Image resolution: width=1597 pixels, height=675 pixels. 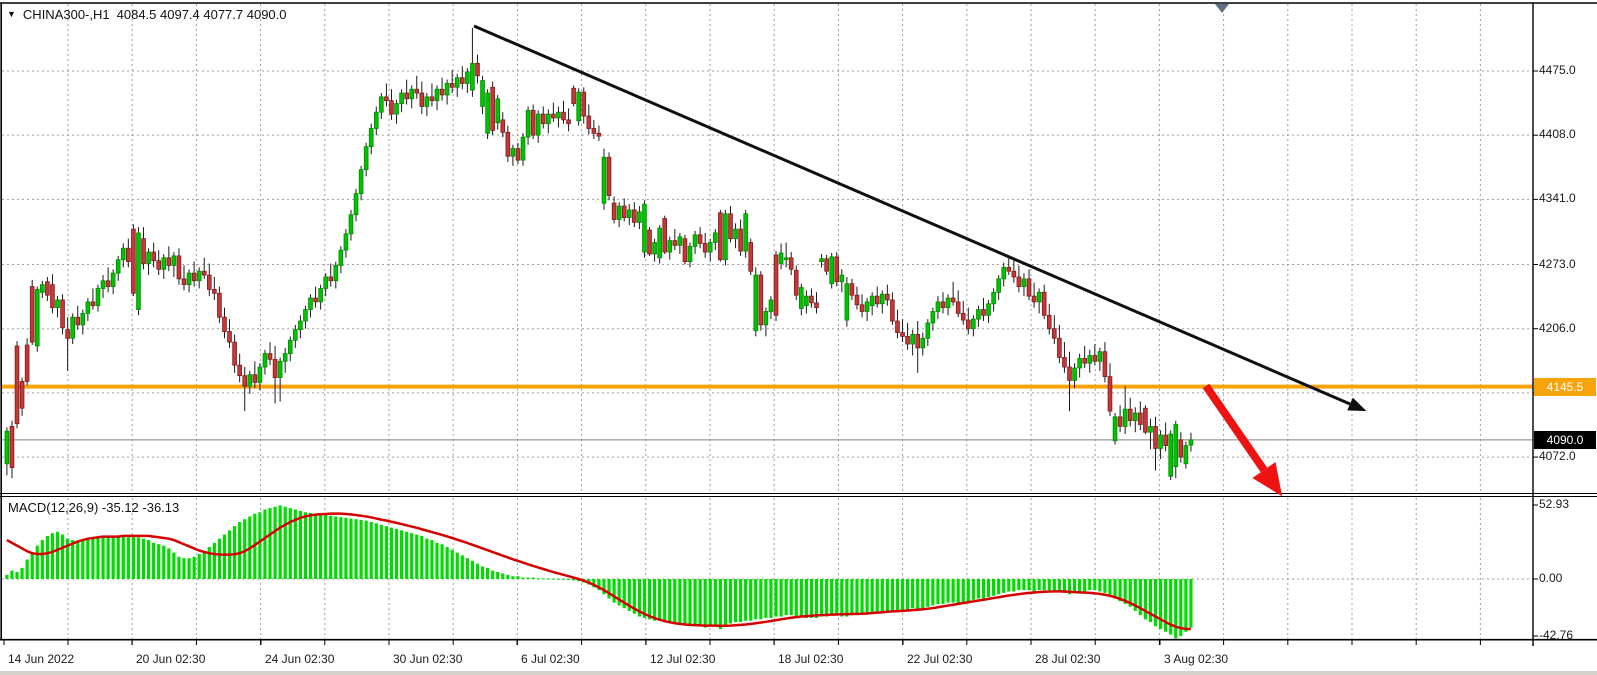 I want to click on time-axis-label: 22 Jul 02:30, so click(x=940, y=659).